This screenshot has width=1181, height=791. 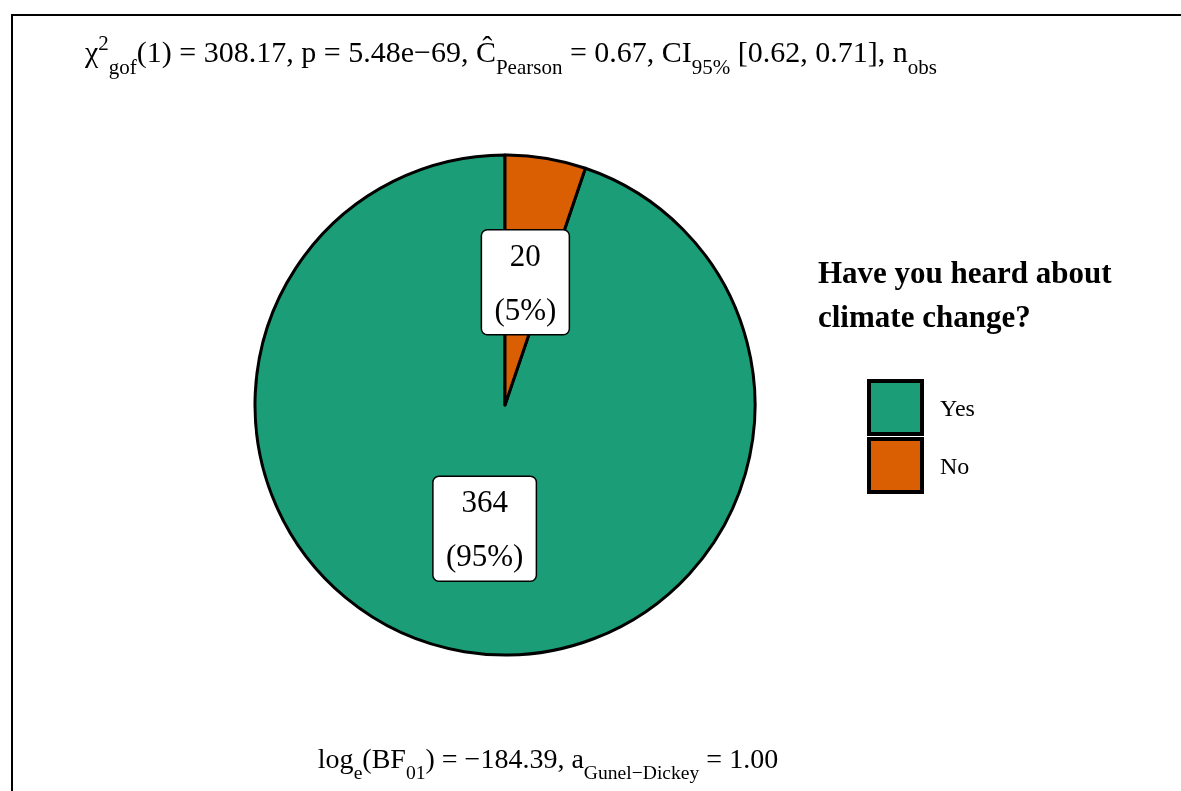 What do you see at coordinates (525, 282) in the screenshot?
I see `data-label: 20 (5%)` at bounding box center [525, 282].